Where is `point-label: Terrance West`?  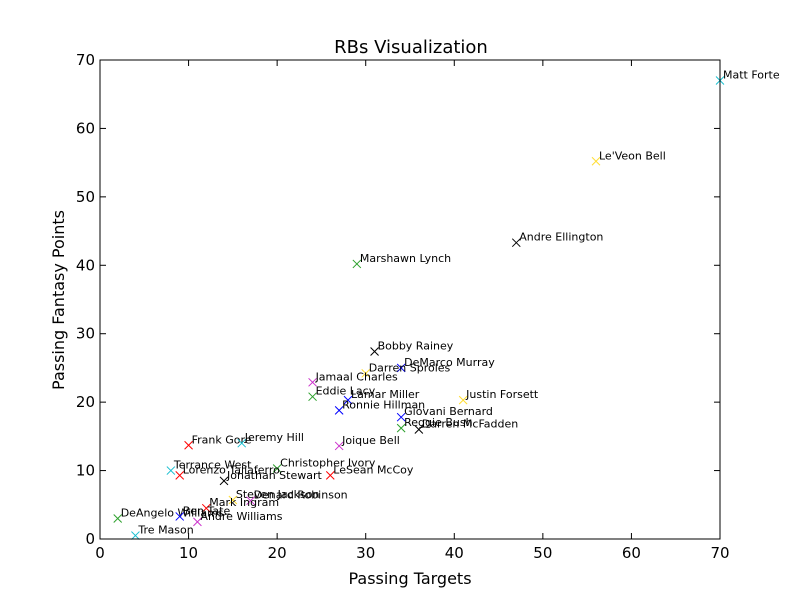
point-label: Terrance West is located at coordinates (212, 465).